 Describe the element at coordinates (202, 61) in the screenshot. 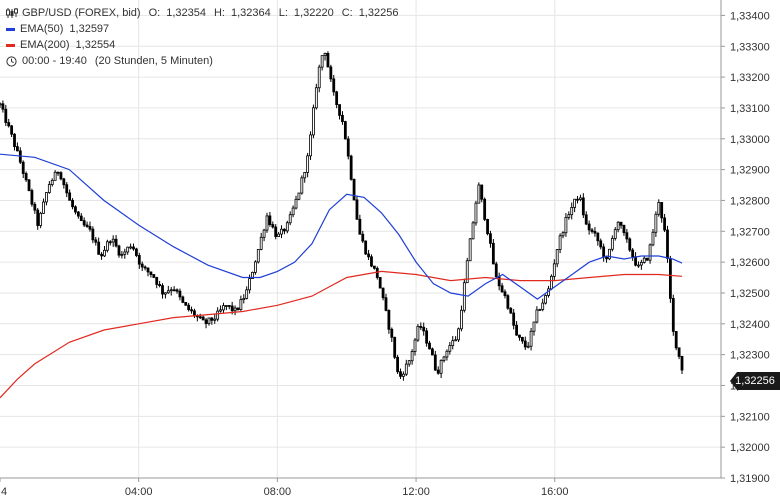

I see `time-range-row: 00:00 - 19:40 (20 Stunden, 5 Minuten)` at that location.